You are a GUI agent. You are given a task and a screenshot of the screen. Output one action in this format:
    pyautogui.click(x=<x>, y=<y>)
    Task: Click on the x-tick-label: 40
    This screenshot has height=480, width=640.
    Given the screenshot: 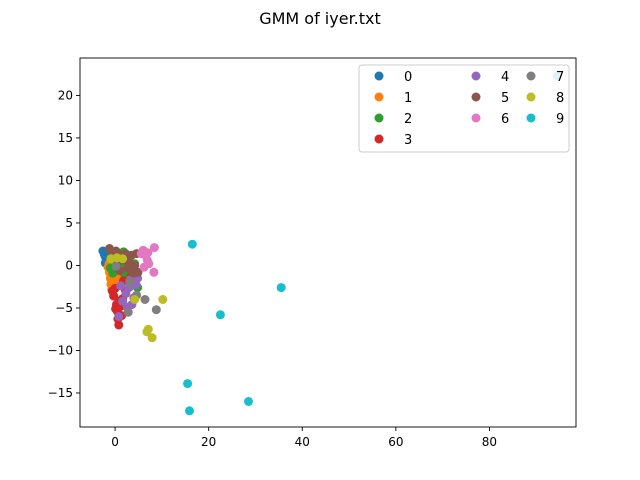 What is the action you would take?
    pyautogui.click(x=302, y=442)
    